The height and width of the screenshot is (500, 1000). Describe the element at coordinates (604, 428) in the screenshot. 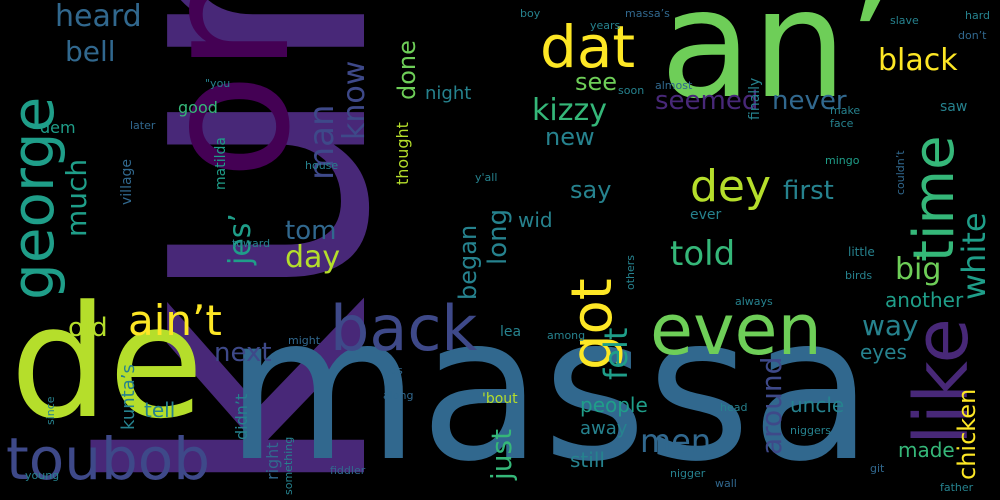

I see `word-away: away` at that location.